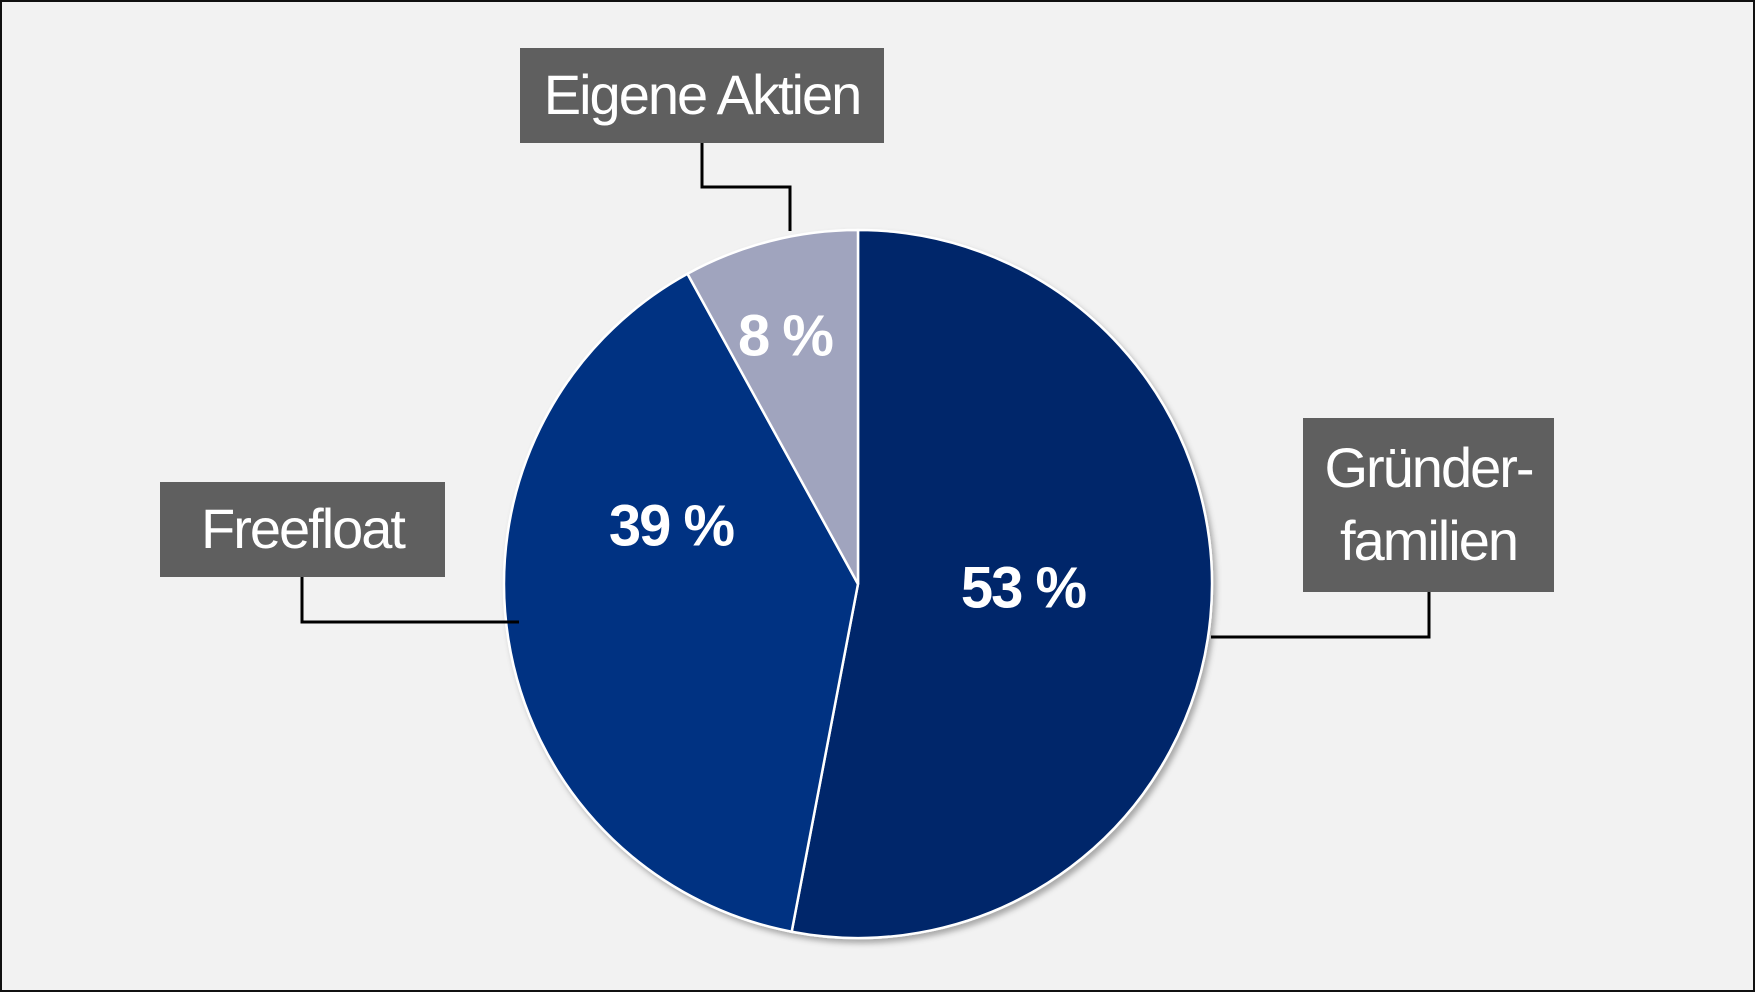 Image resolution: width=1755 pixels, height=992 pixels. What do you see at coordinates (785, 335) in the screenshot?
I see `value-label: 8 %` at bounding box center [785, 335].